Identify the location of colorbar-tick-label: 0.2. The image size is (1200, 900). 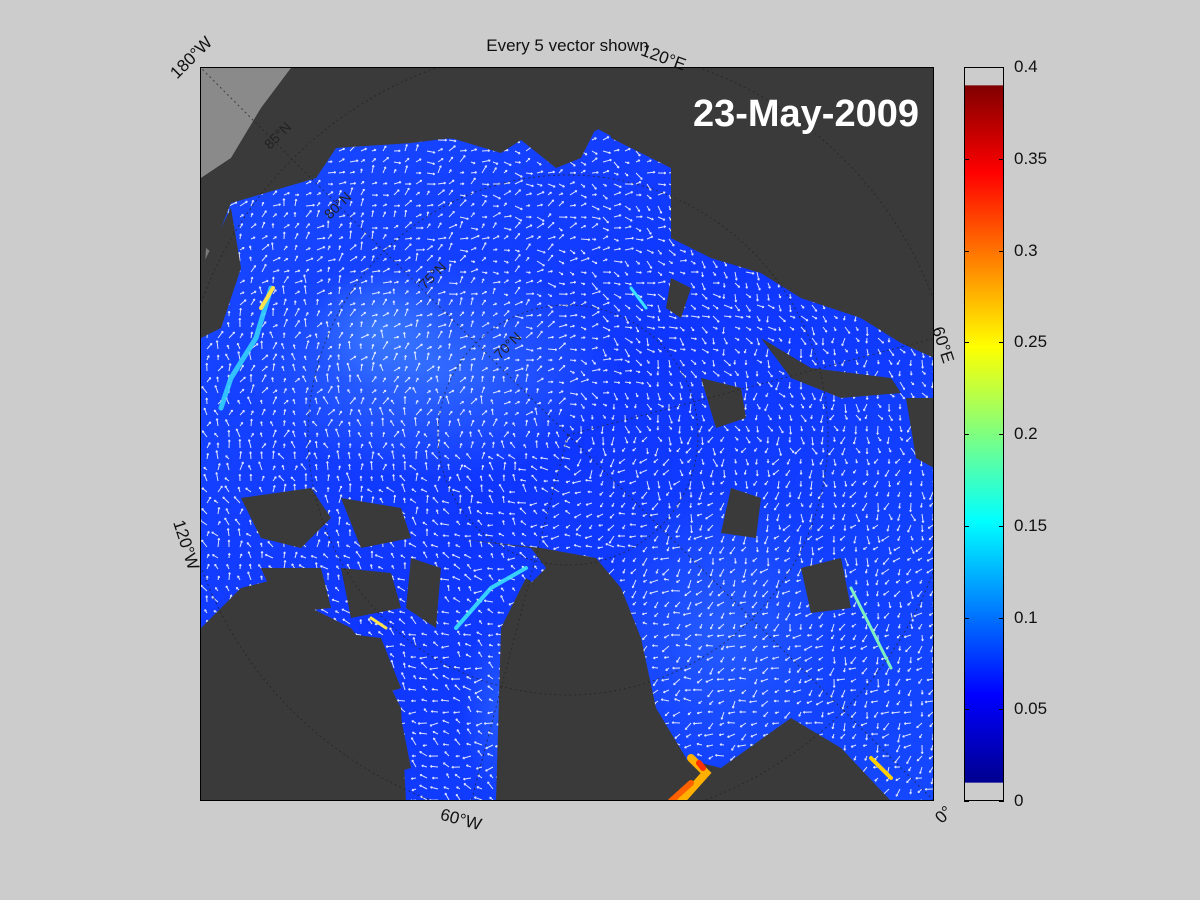
(1026, 433).